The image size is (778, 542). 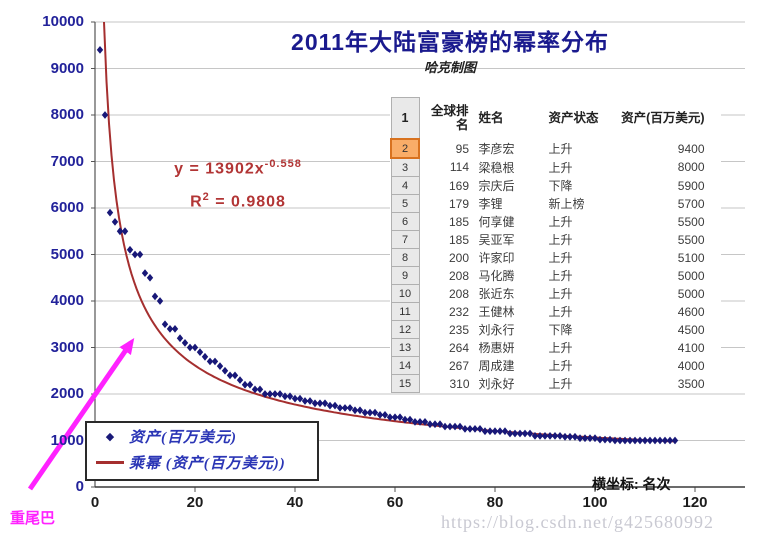 What do you see at coordinates (555, 167) in the screenshot?
I see `table-row: 3 114 梁稳根 上升 8000` at bounding box center [555, 167].